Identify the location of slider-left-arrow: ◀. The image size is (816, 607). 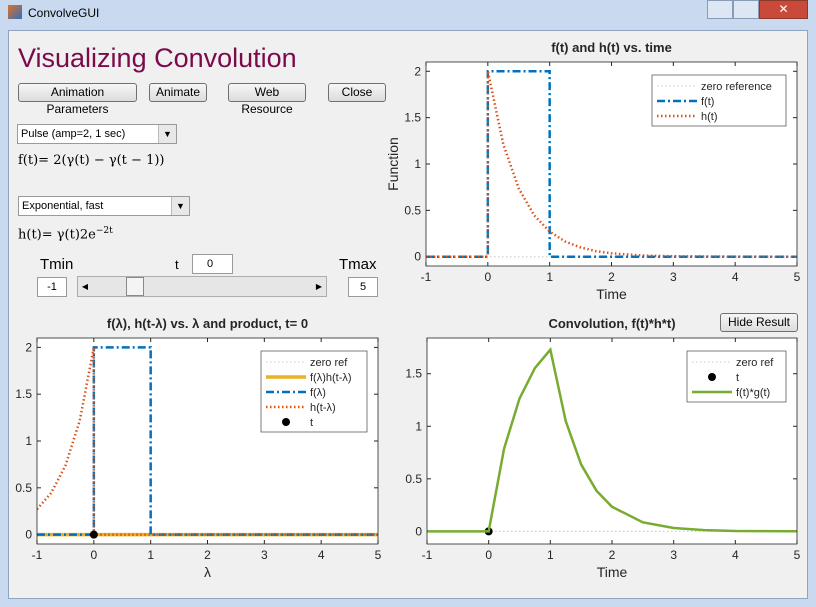
(85, 286).